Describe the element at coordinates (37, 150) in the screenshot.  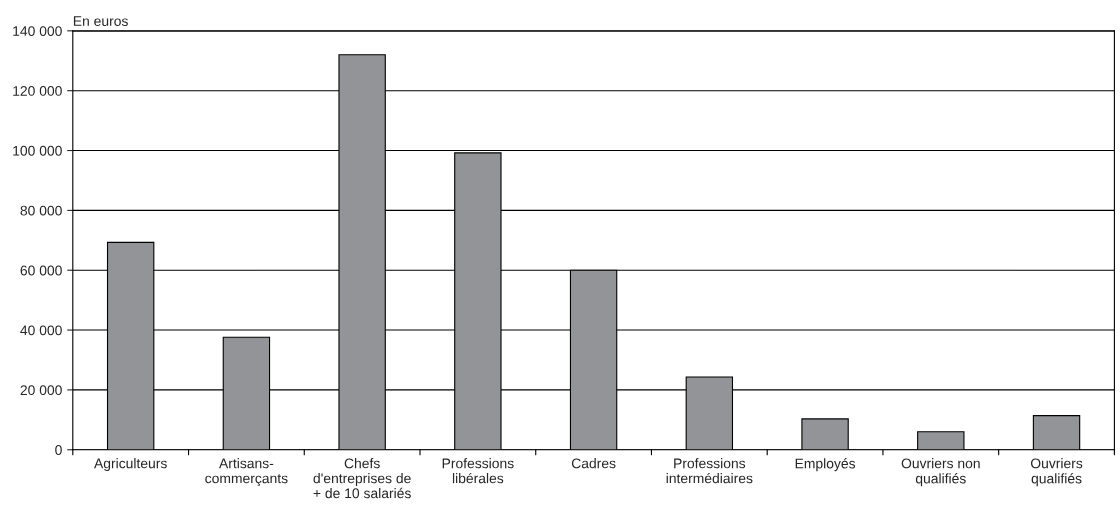
I see `y-tick-label: 100 000` at that location.